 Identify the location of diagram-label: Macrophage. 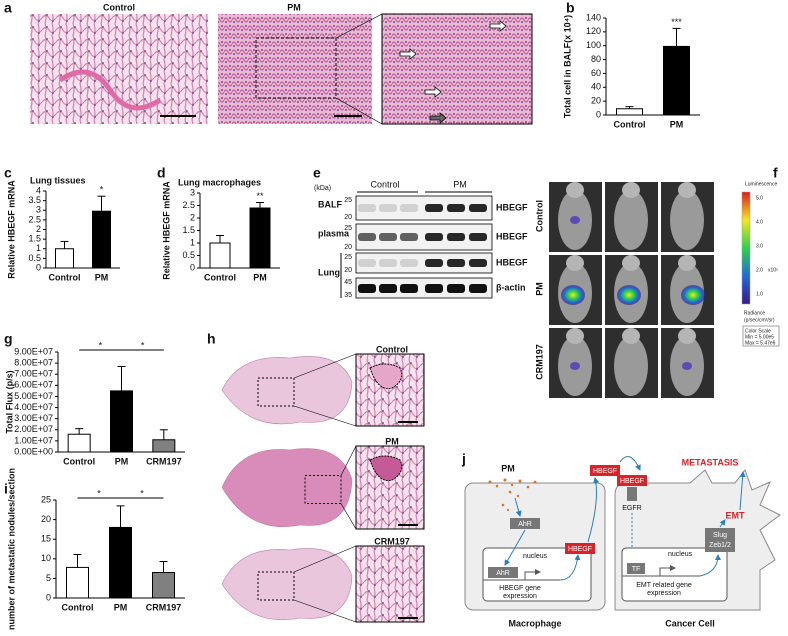
(534, 623).